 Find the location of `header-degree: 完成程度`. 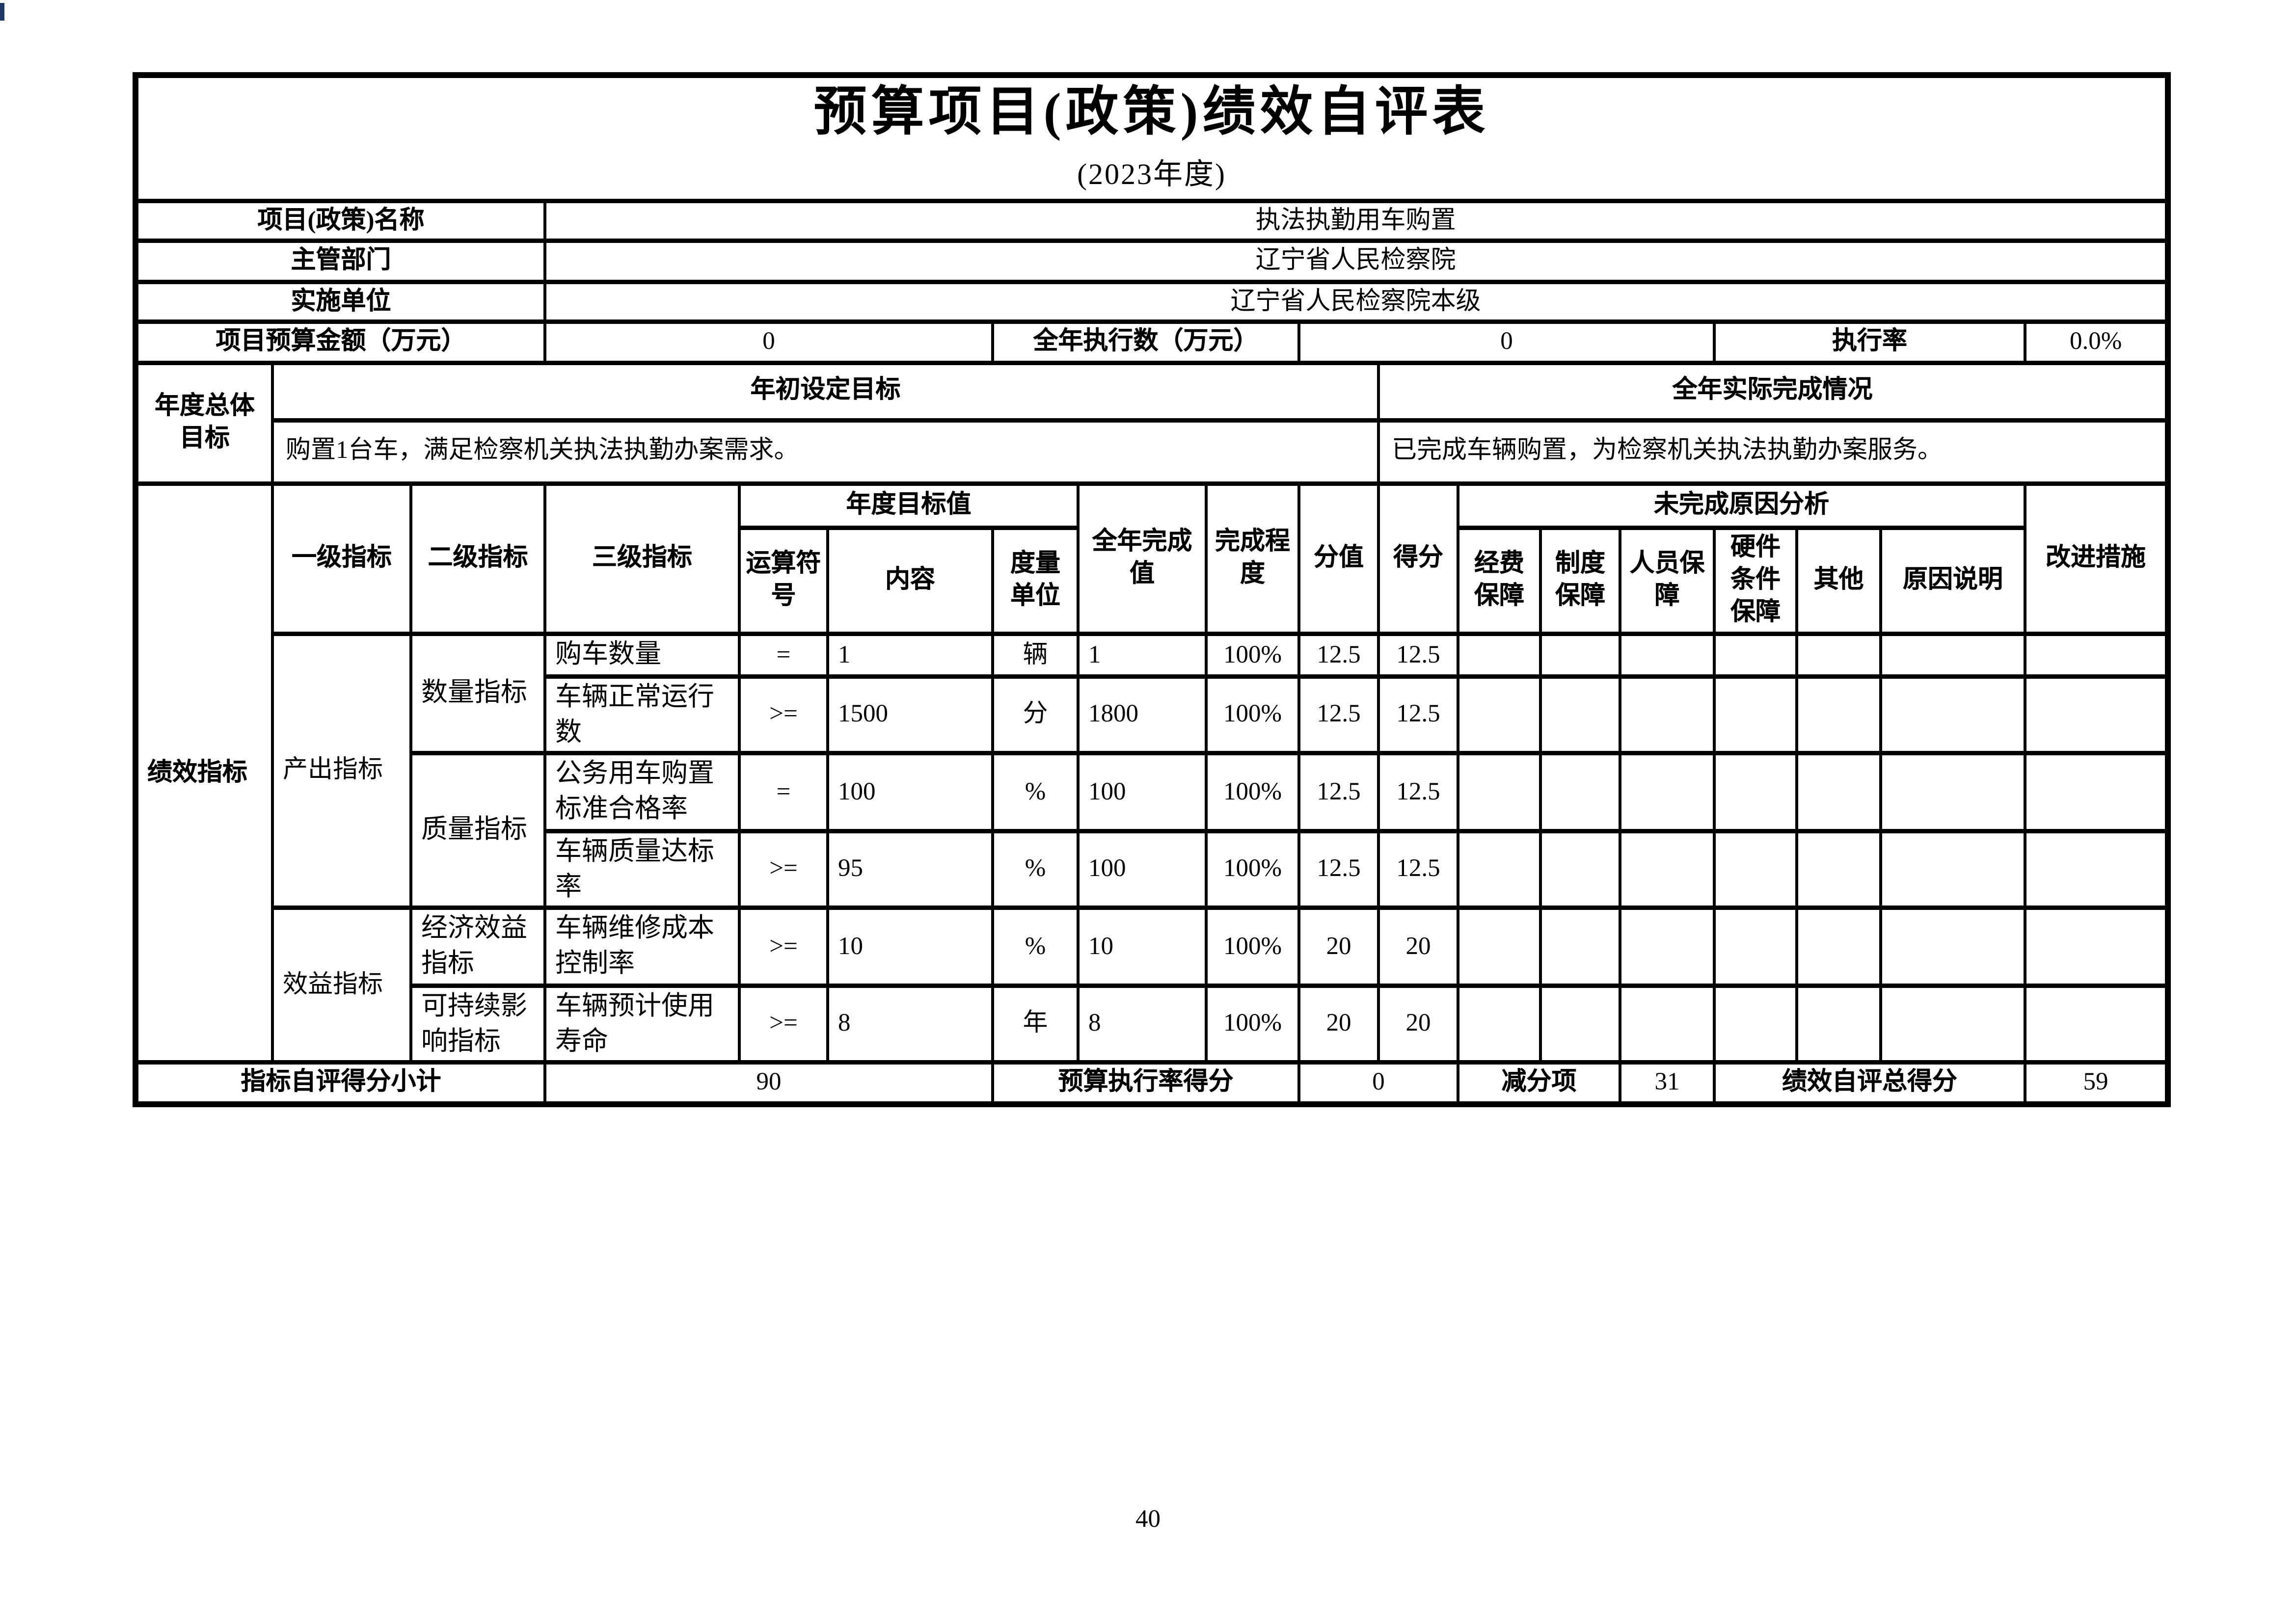

header-degree: 完成程度 is located at coordinates (1252, 558).